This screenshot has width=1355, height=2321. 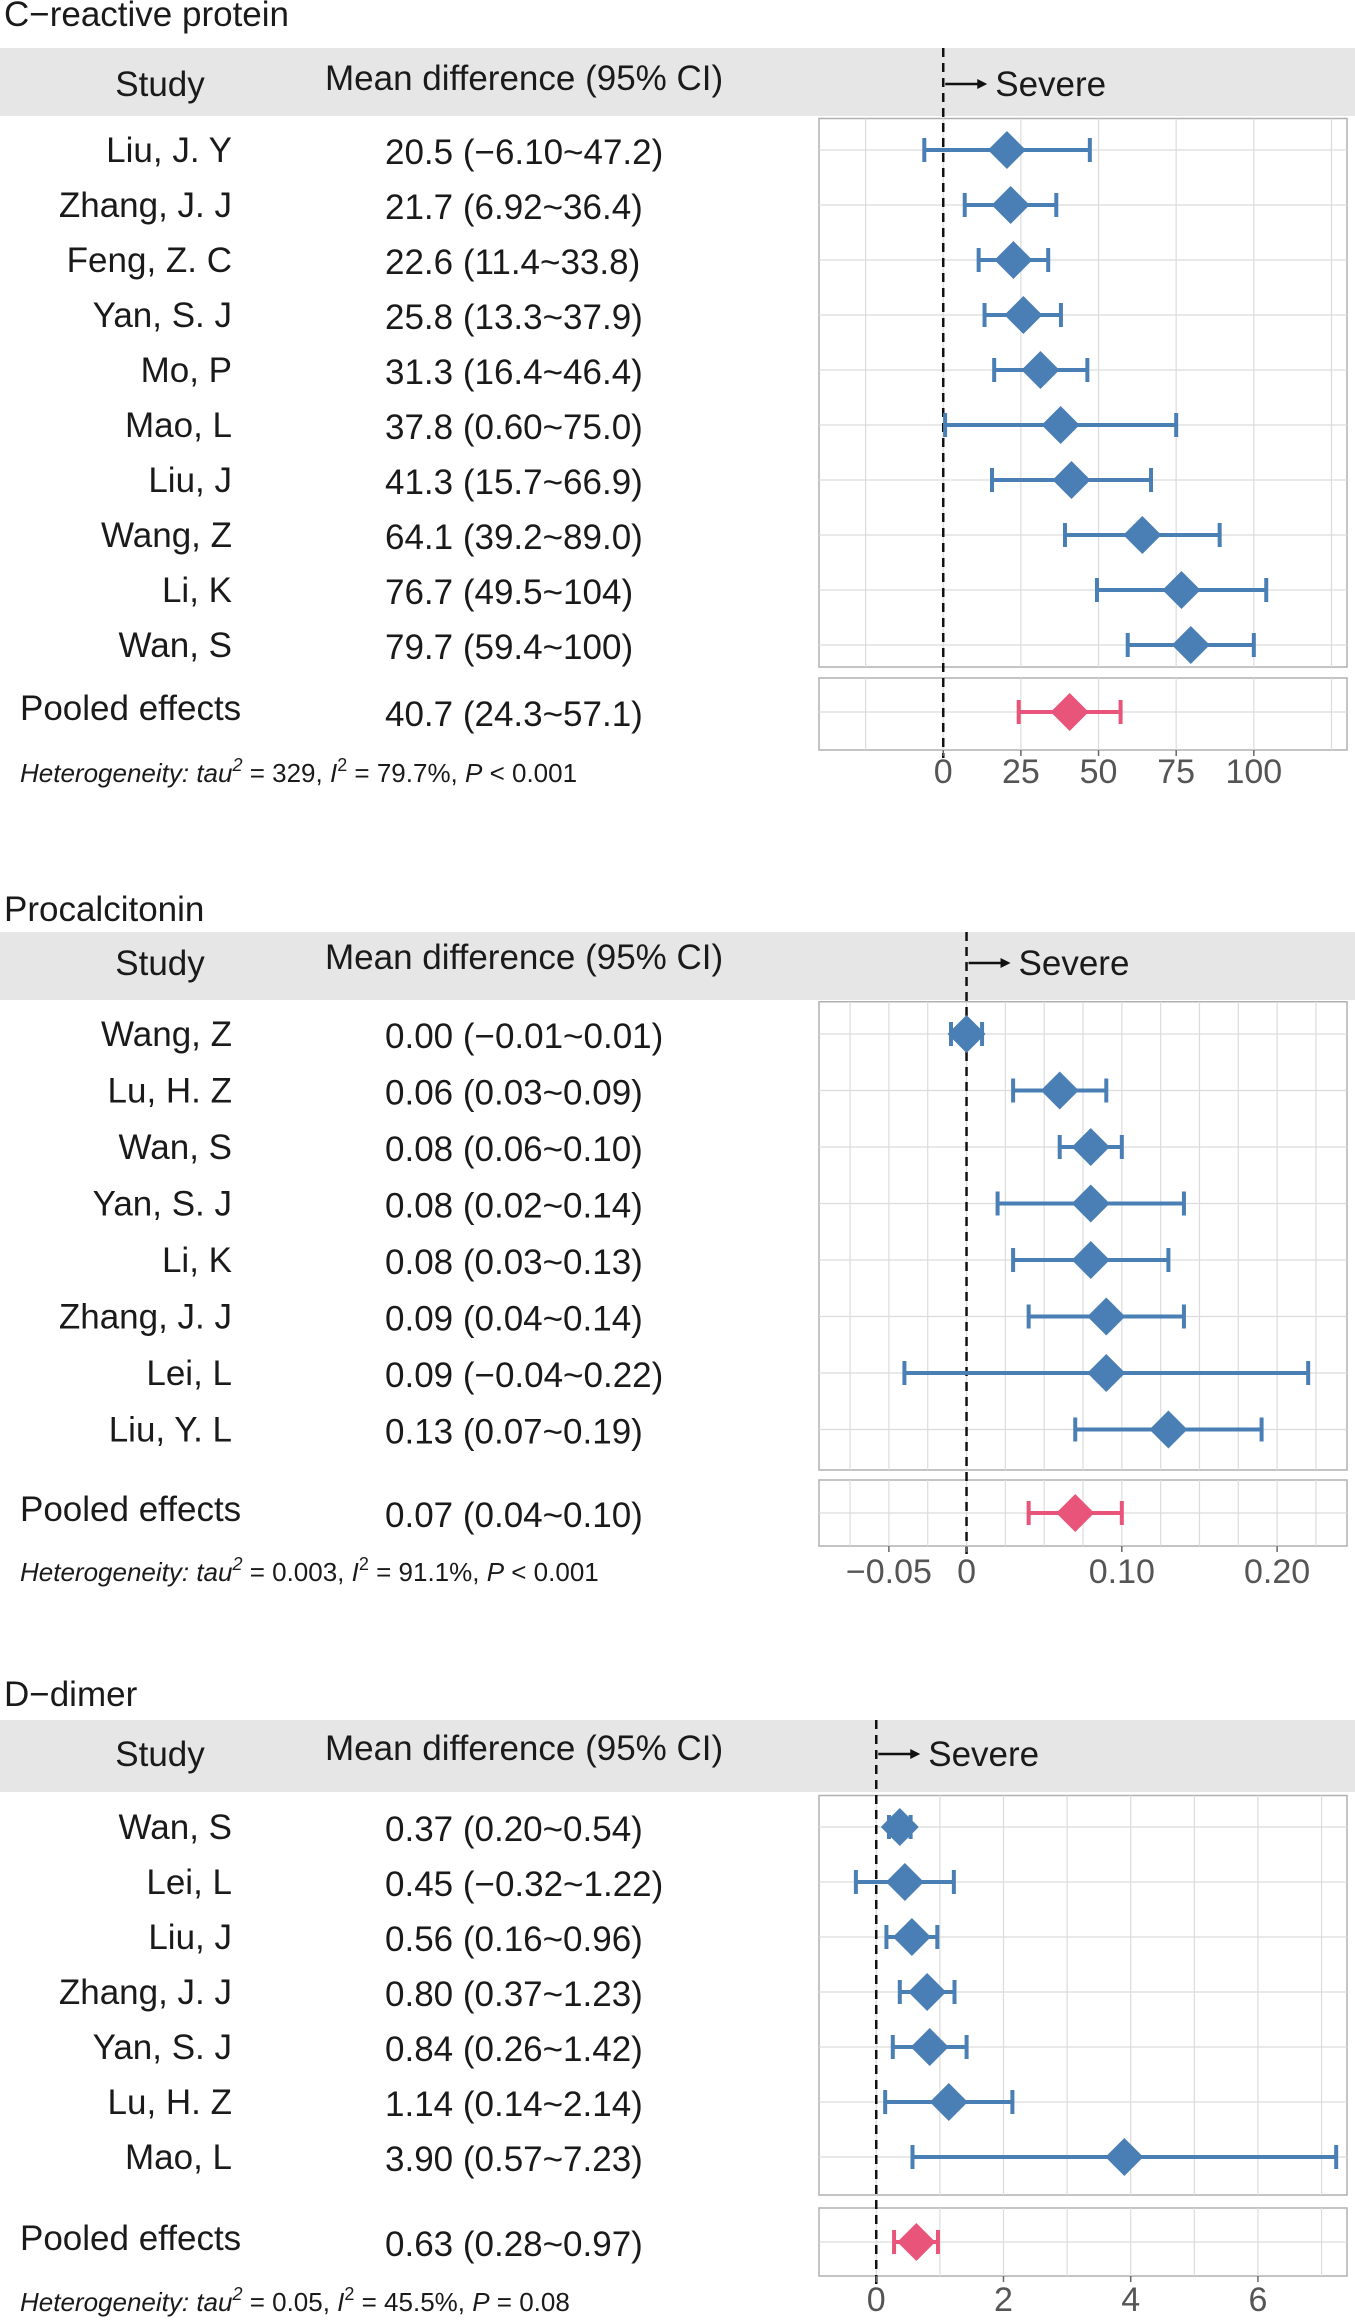 I want to click on study-estimate-label: 31.3 (16.4~46.4), so click(x=514, y=372).